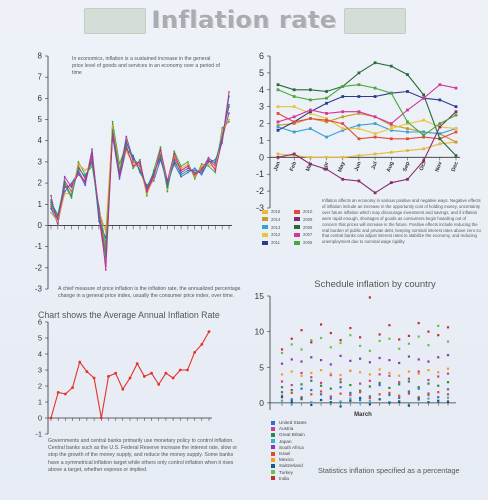  I want to click on chart2-y-tick-label: 2, so click(261, 124).